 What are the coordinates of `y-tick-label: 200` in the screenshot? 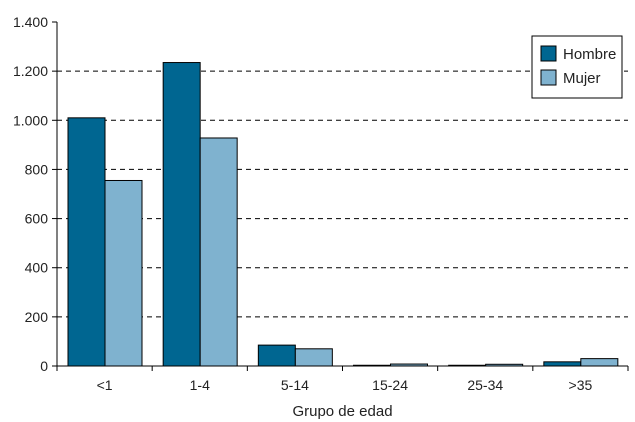 It's located at (37, 317).